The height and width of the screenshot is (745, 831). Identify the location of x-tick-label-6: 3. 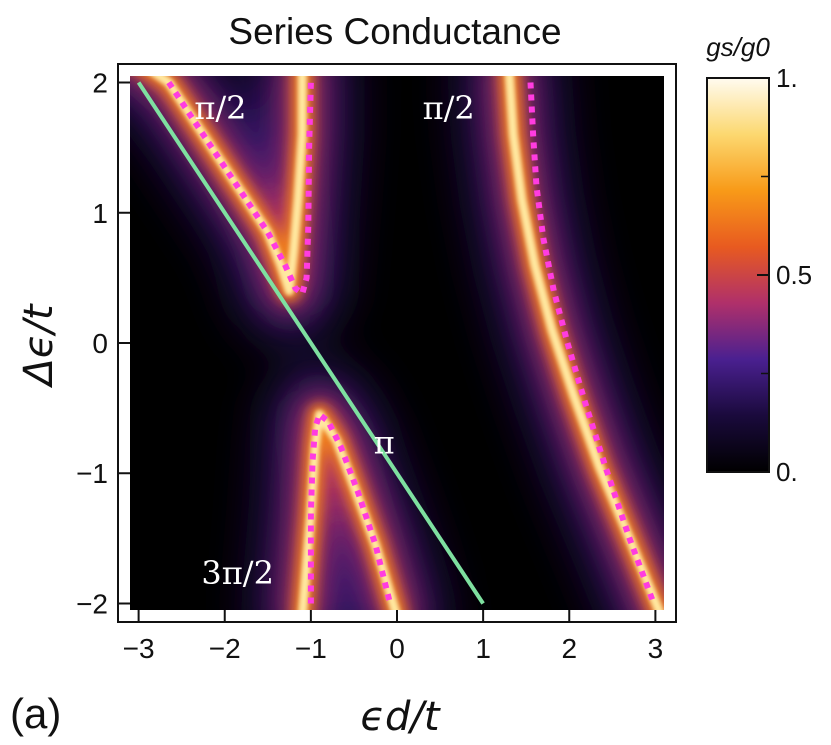
(656, 648).